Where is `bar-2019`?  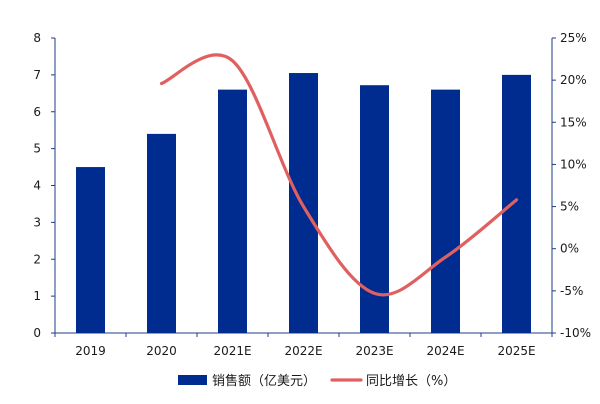 bar-2019 is located at coordinates (90, 250).